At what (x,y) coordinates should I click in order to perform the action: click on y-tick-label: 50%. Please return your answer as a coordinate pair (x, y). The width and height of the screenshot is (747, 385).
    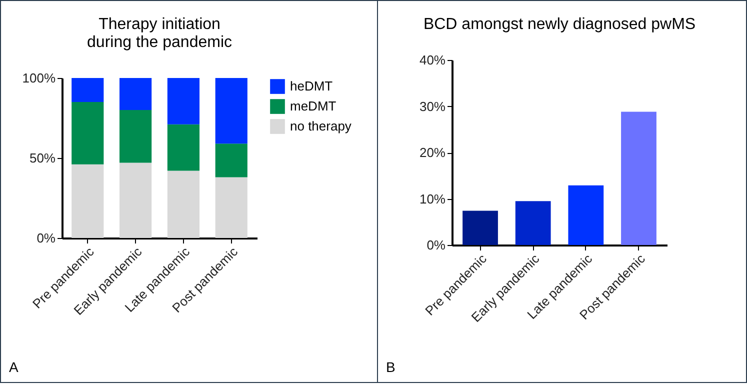
    Looking at the image, I should click on (42, 158).